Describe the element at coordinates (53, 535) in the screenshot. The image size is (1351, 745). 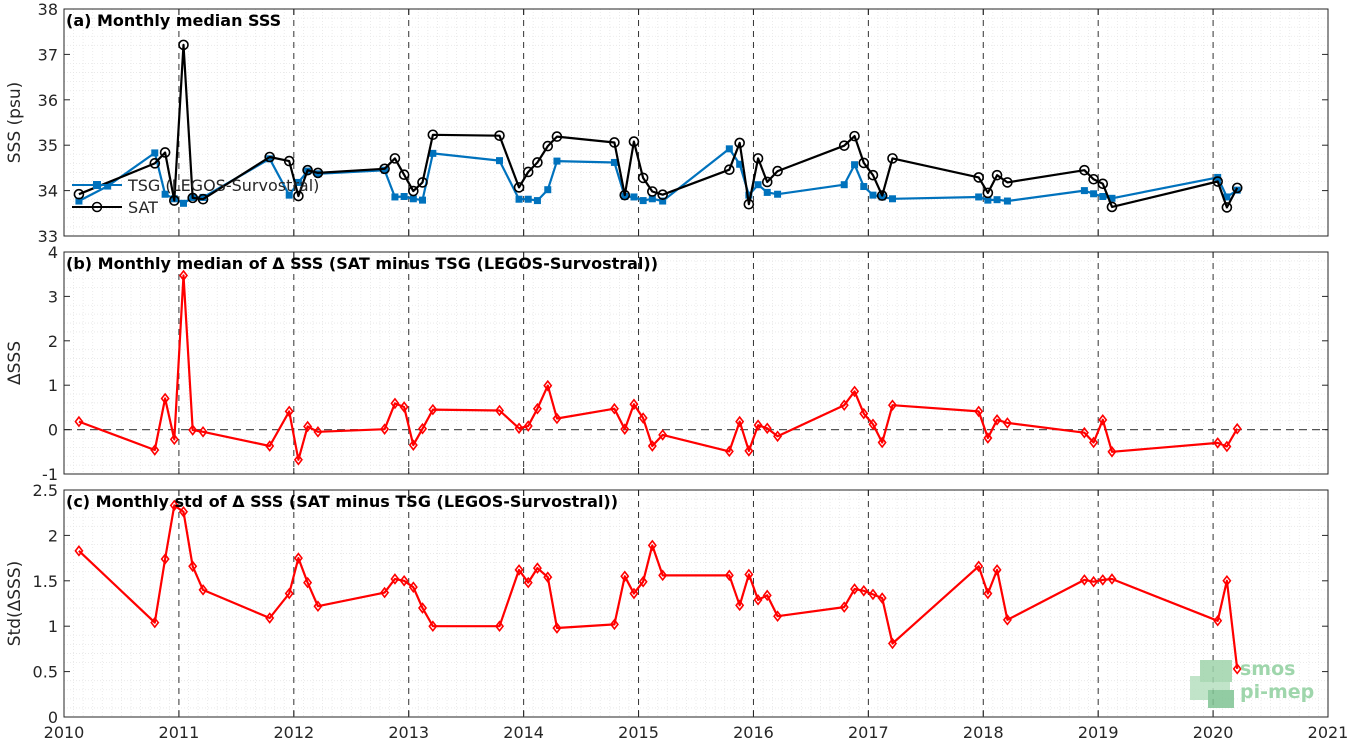
I see `y-tick-label: 2` at that location.